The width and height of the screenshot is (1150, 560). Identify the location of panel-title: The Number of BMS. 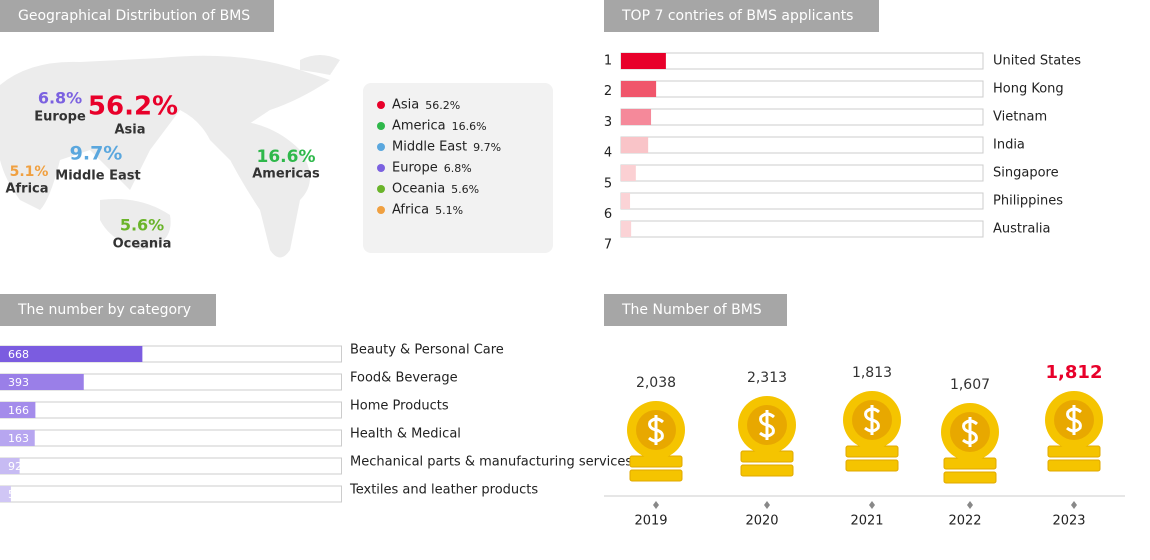
(691, 310).